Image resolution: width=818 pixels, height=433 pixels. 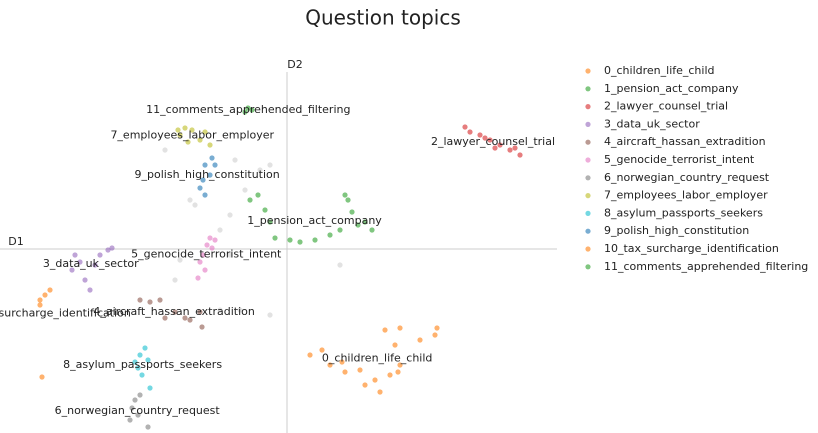 What do you see at coordinates (383, 18) in the screenshot?
I see `chart-title: Question topics` at bounding box center [383, 18].